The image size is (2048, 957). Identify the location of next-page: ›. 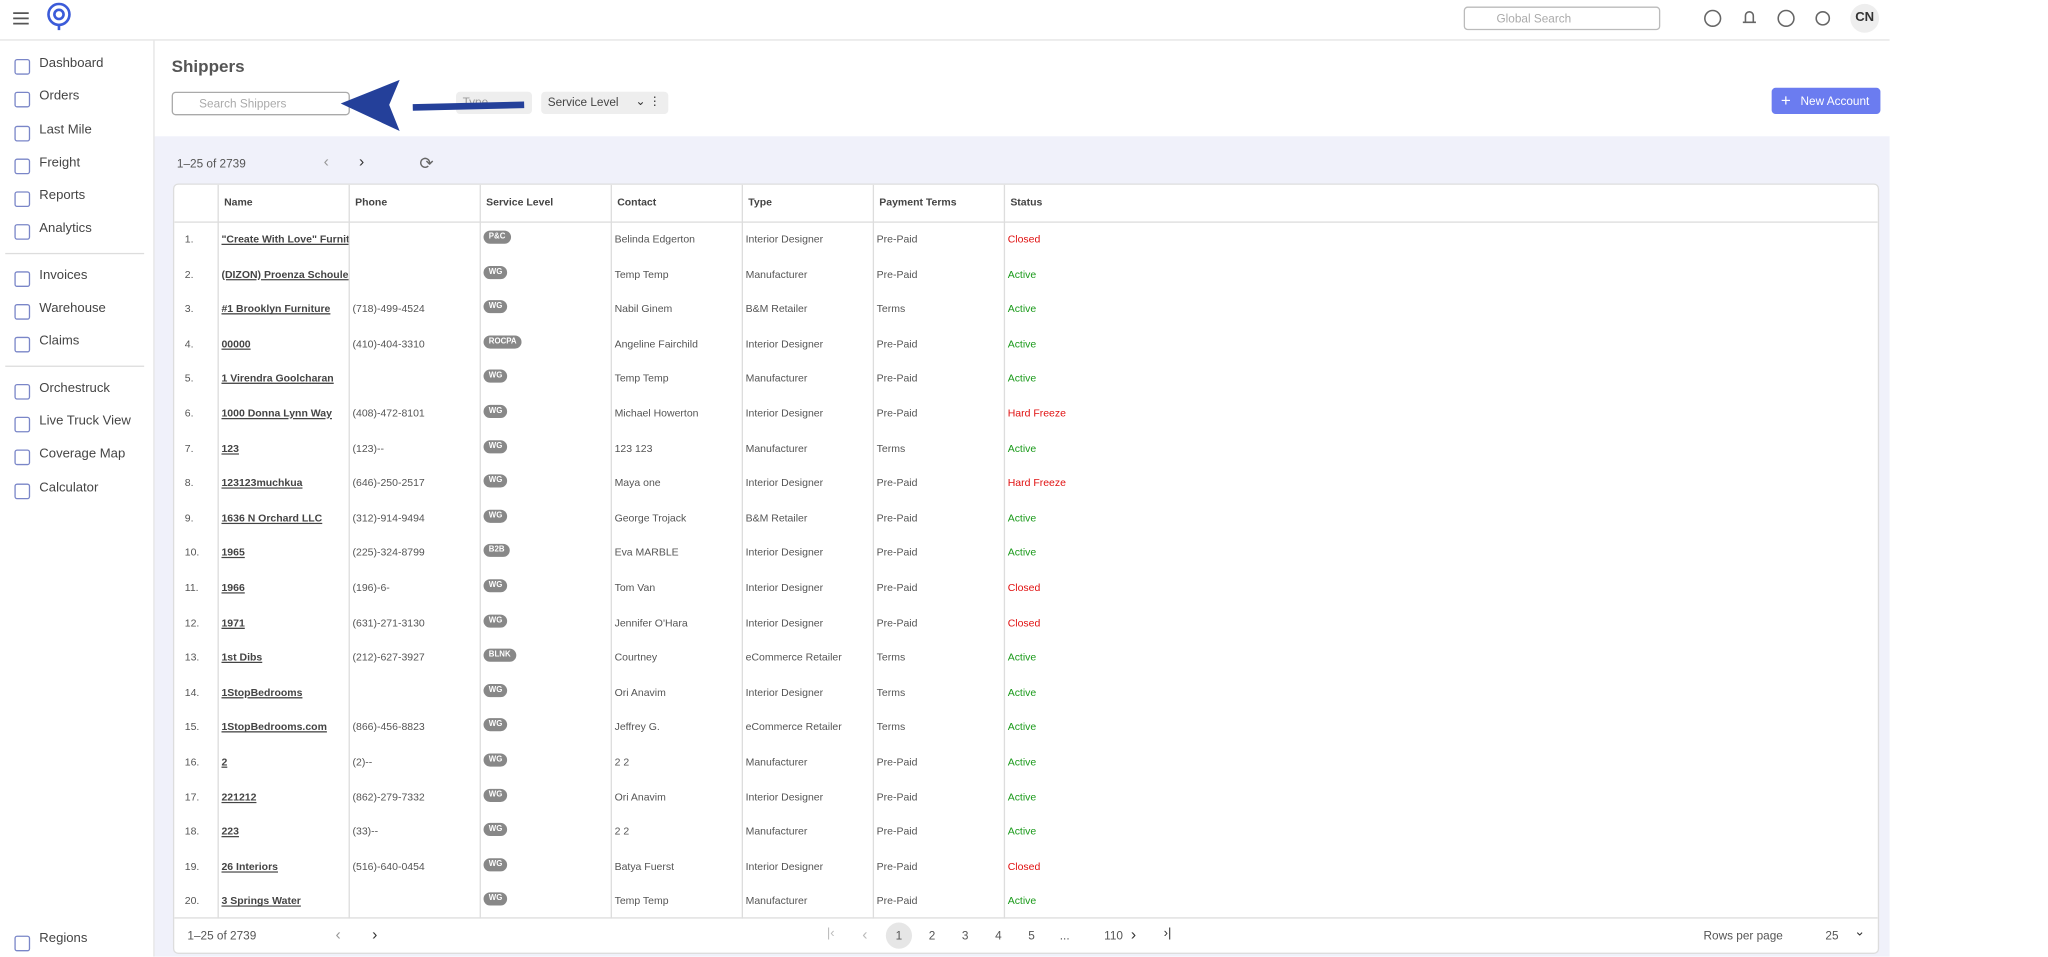
(1133, 934).